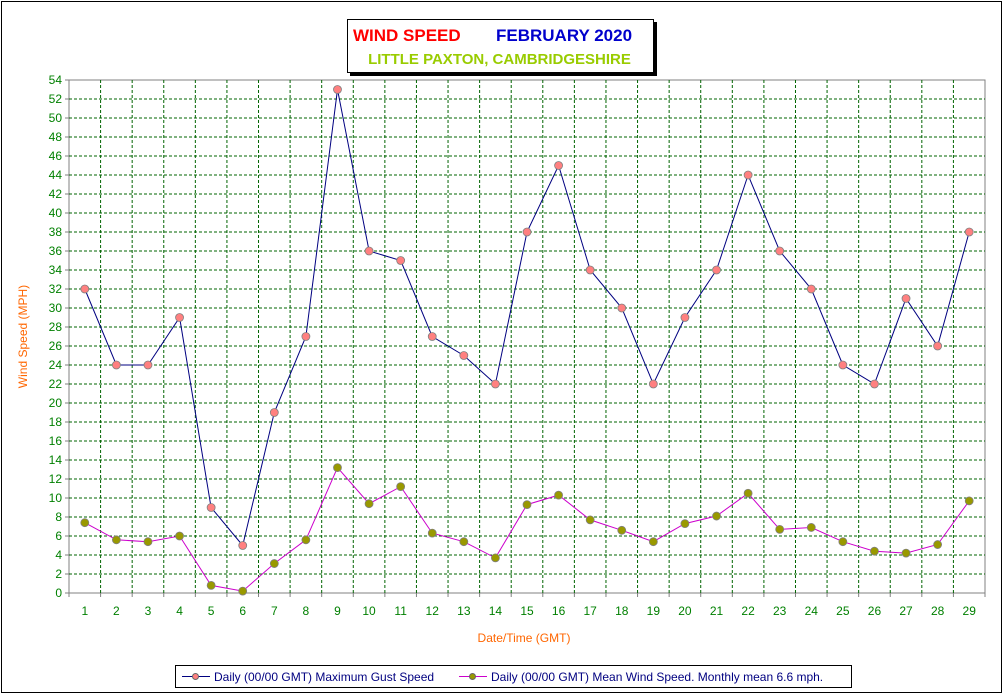  What do you see at coordinates (938, 611) in the screenshot?
I see `x-tick-label: 28` at bounding box center [938, 611].